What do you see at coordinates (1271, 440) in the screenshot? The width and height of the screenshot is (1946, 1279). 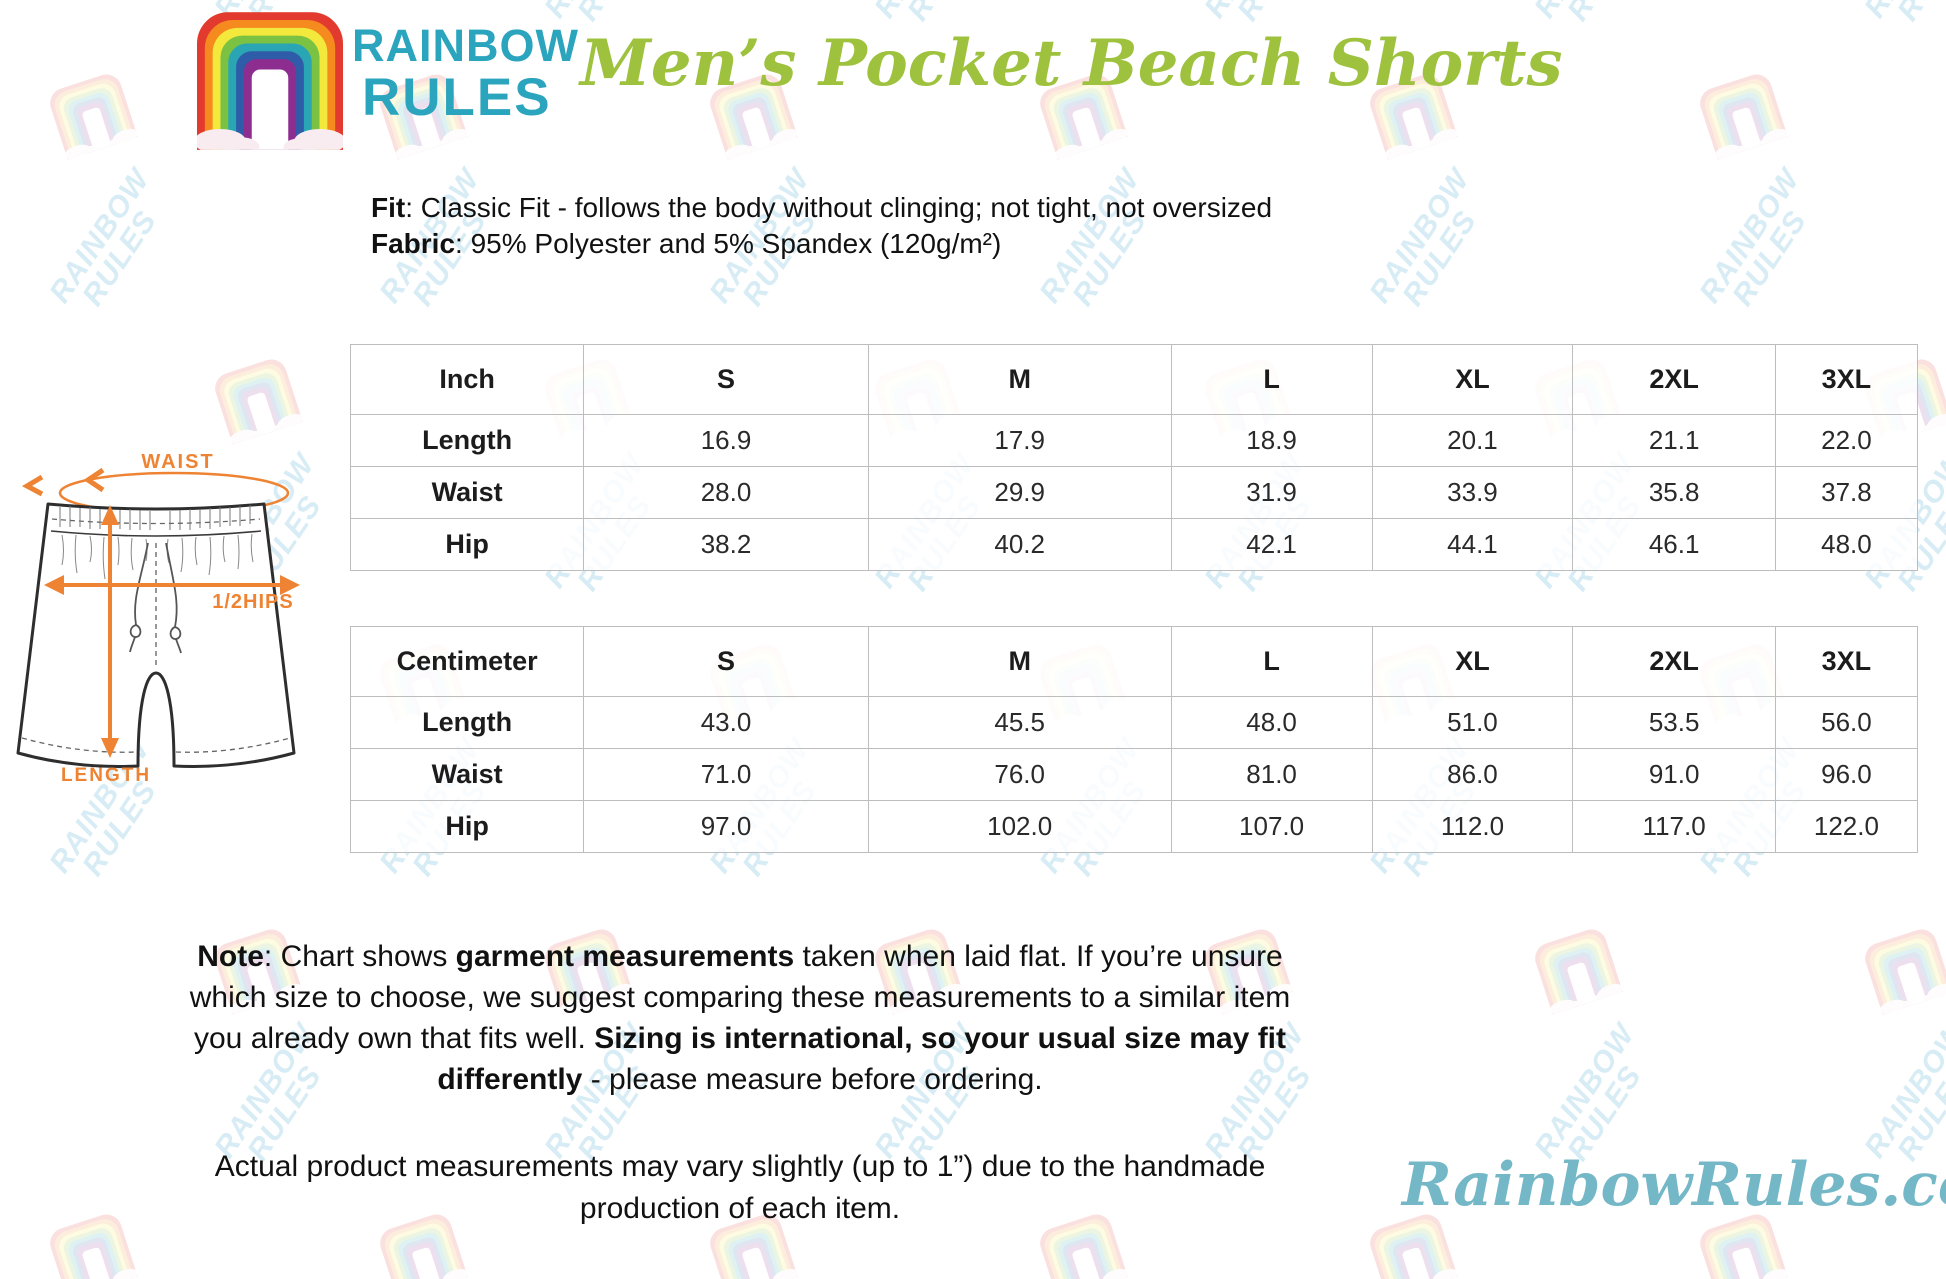 I see `measurement-value-cell: 18.9` at bounding box center [1271, 440].